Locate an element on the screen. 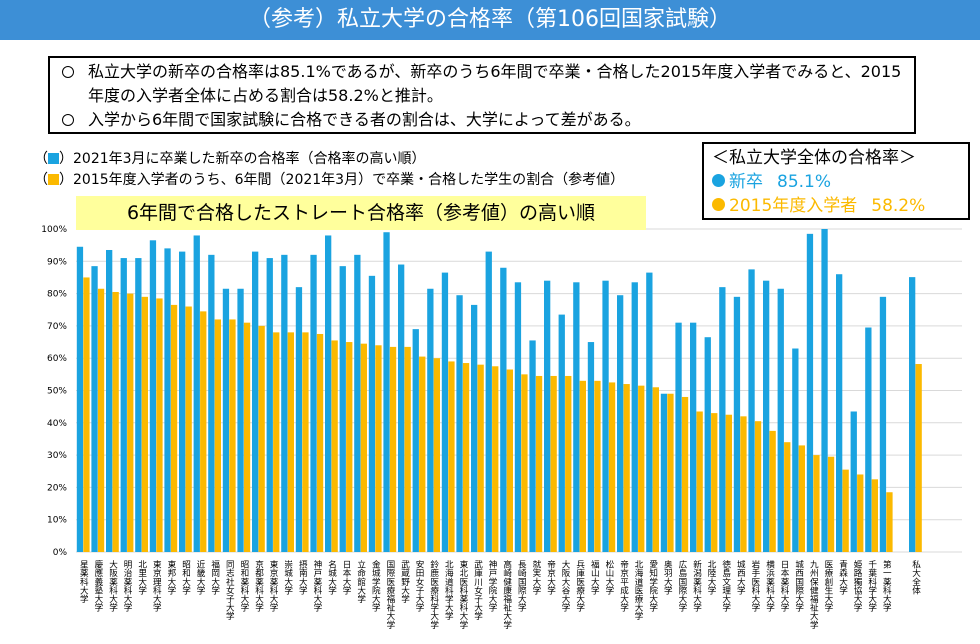  x-tick-label: 金城学院大学 is located at coordinates (375, 585).